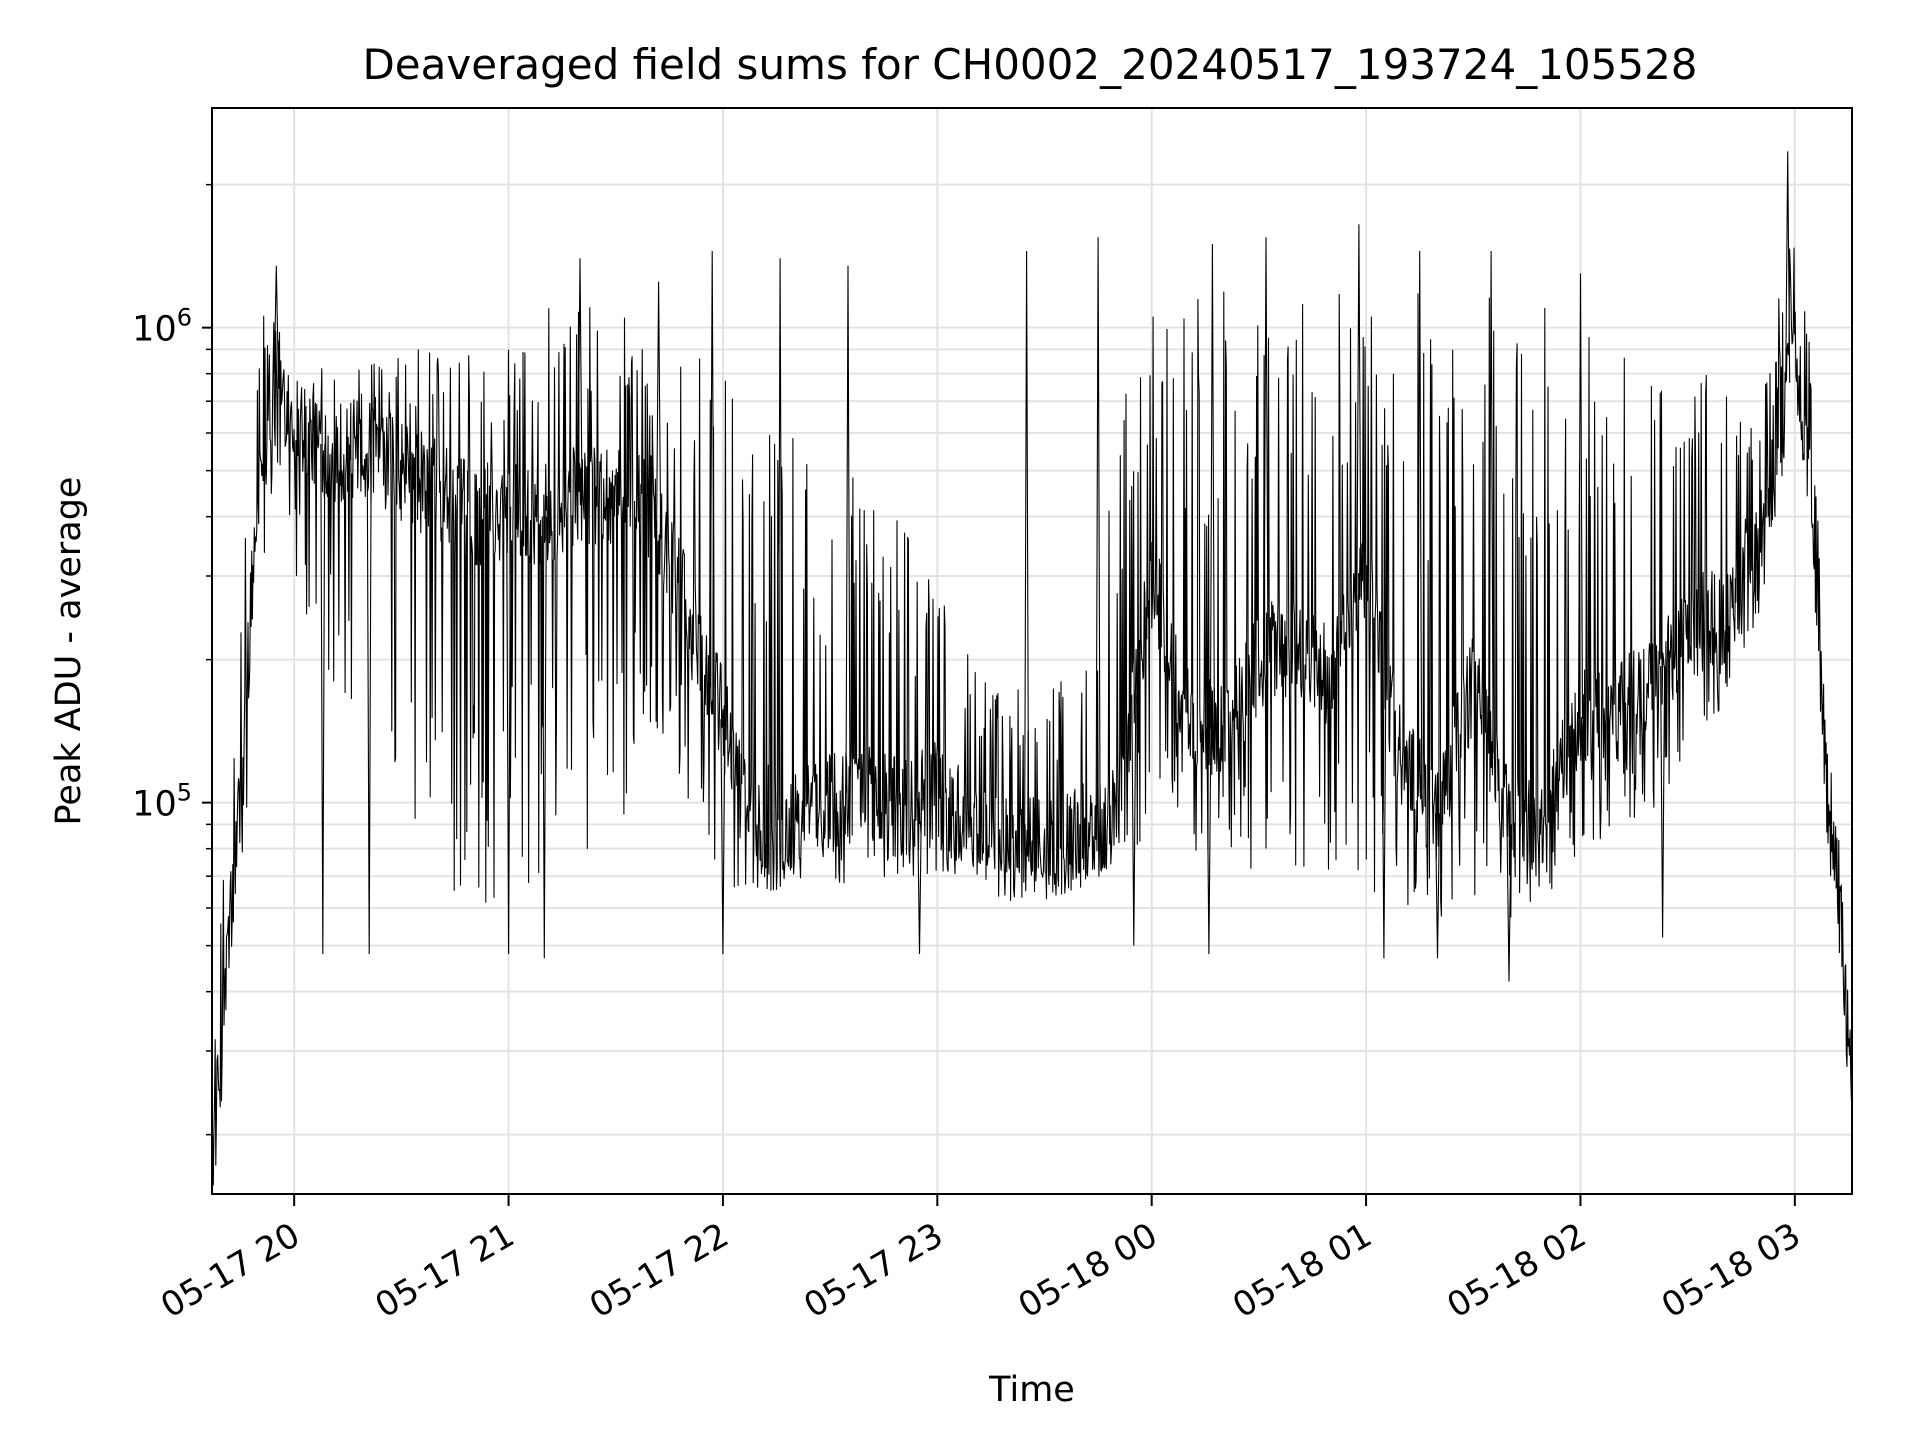 This screenshot has height=1440, width=1920. What do you see at coordinates (69, 651) in the screenshot?
I see `y-axis-label: Peak ADU - average` at bounding box center [69, 651].